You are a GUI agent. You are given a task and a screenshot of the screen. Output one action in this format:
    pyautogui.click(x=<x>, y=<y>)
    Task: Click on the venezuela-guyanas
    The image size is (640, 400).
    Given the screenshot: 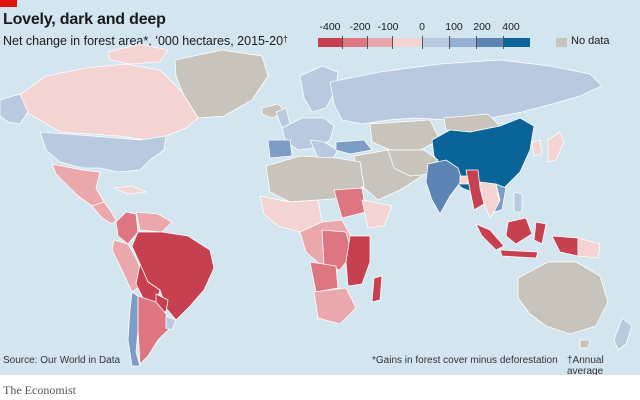 What is the action you would take?
    pyautogui.click(x=154, y=222)
    